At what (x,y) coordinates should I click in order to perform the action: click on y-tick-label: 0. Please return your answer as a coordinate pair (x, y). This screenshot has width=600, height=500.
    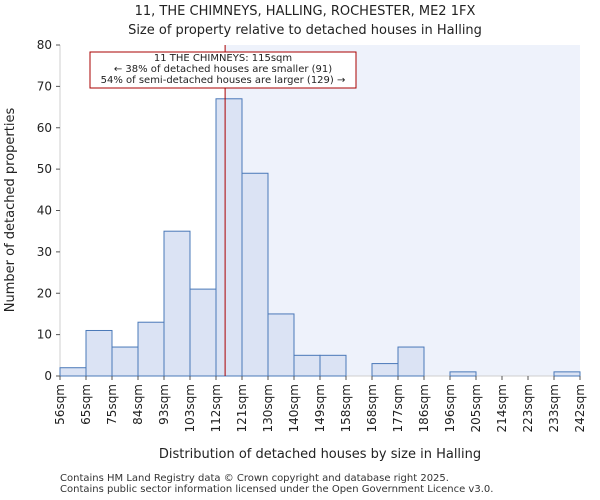
    Looking at the image, I should click on (48, 376).